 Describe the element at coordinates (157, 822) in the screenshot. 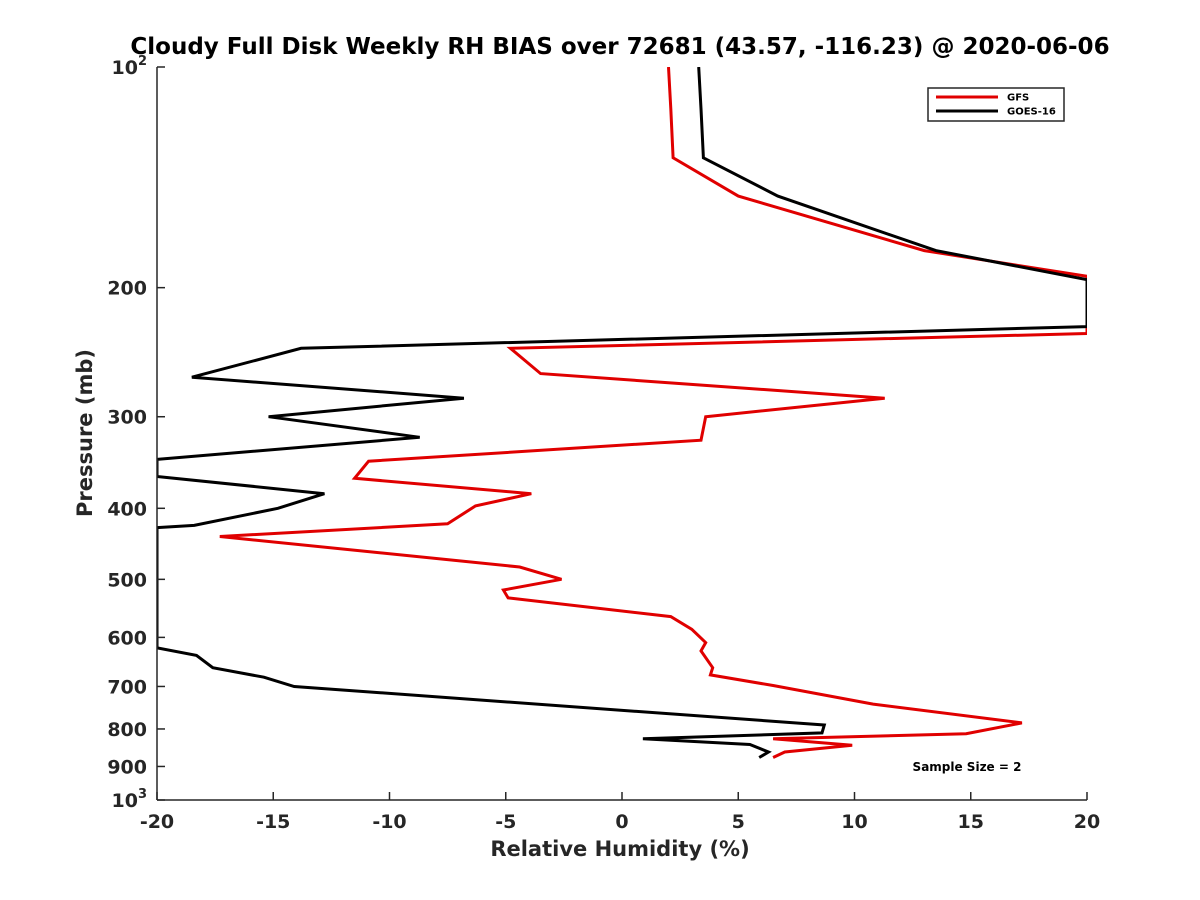

I see `x-tick-label: -20` at that location.